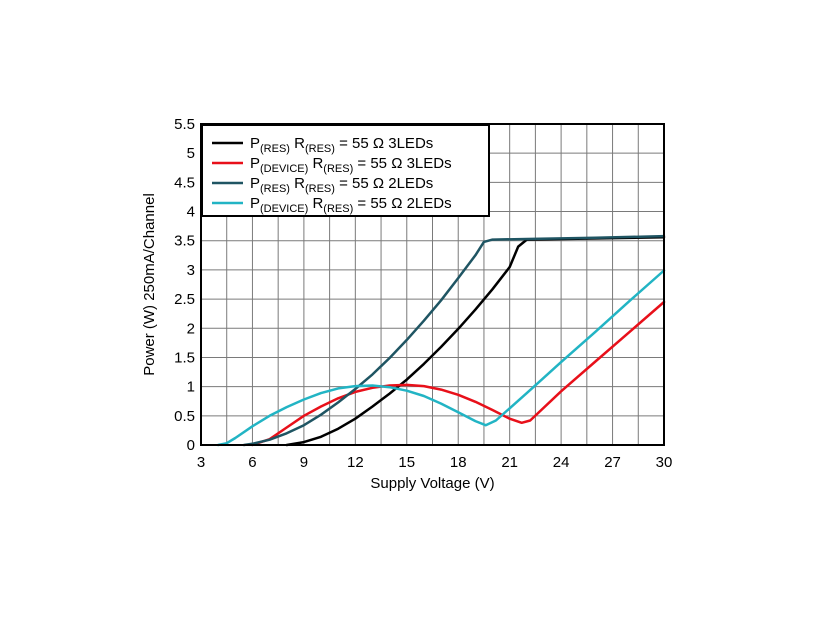 The width and height of the screenshot is (819, 636). Describe the element at coordinates (184, 241) in the screenshot. I see `y-tick-label: 3.5` at that location.